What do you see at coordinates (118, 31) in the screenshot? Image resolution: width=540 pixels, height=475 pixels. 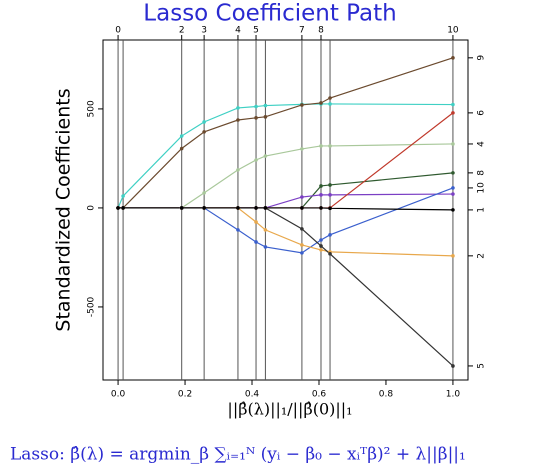 I see `top-tick-label: 0` at bounding box center [118, 31].